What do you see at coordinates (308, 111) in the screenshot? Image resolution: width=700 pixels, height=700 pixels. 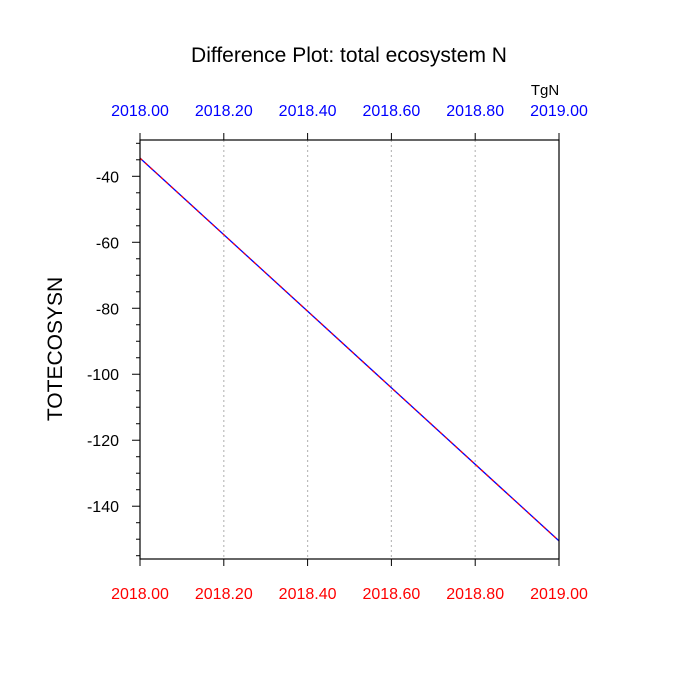 I see `x-tick-label-top: 2018.40` at bounding box center [308, 111].